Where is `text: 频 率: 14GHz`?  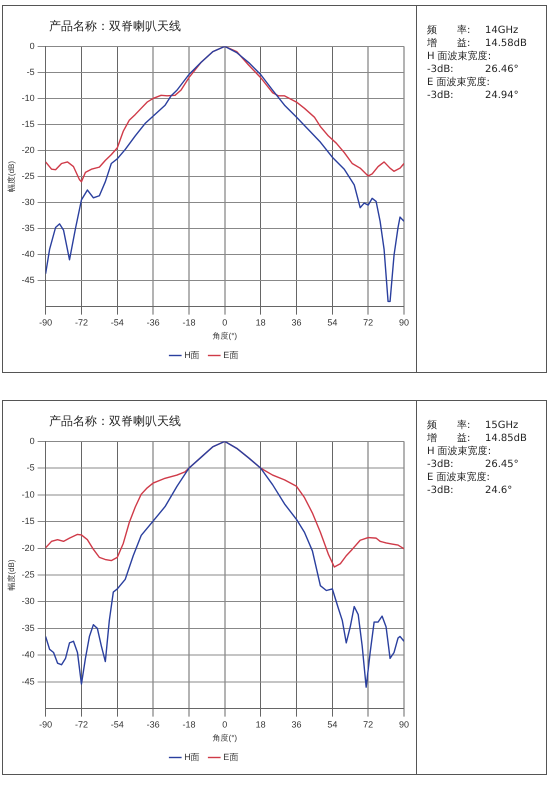 text: 频 率: 14GHz is located at coordinates (472, 30).